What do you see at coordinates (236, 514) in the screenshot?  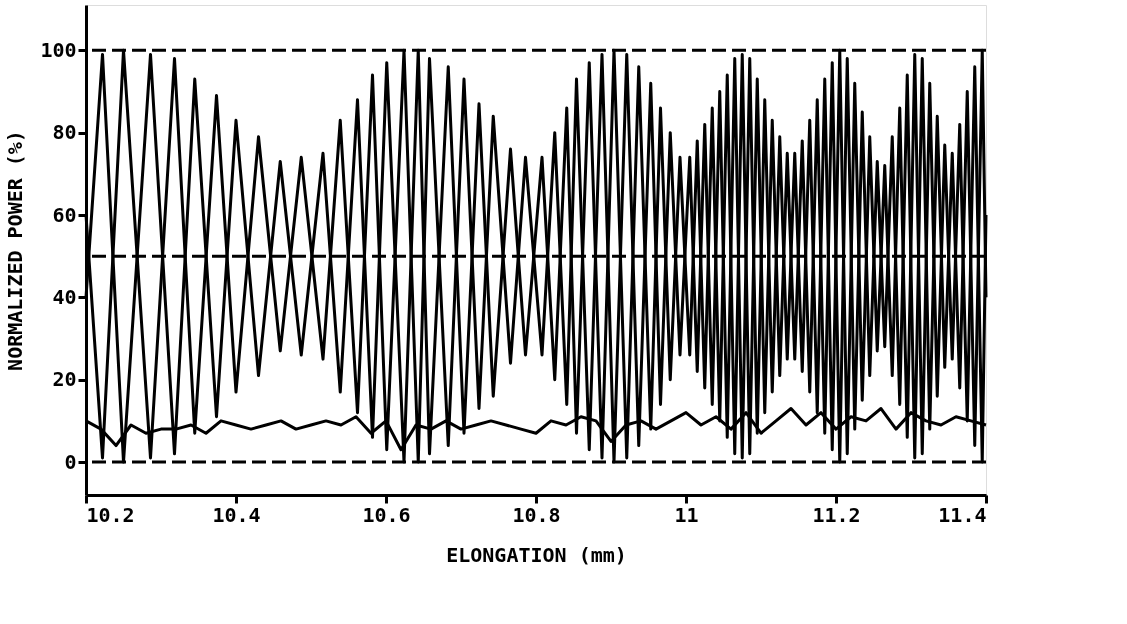 I see `x-tick-label: 10.4` at bounding box center [236, 514].